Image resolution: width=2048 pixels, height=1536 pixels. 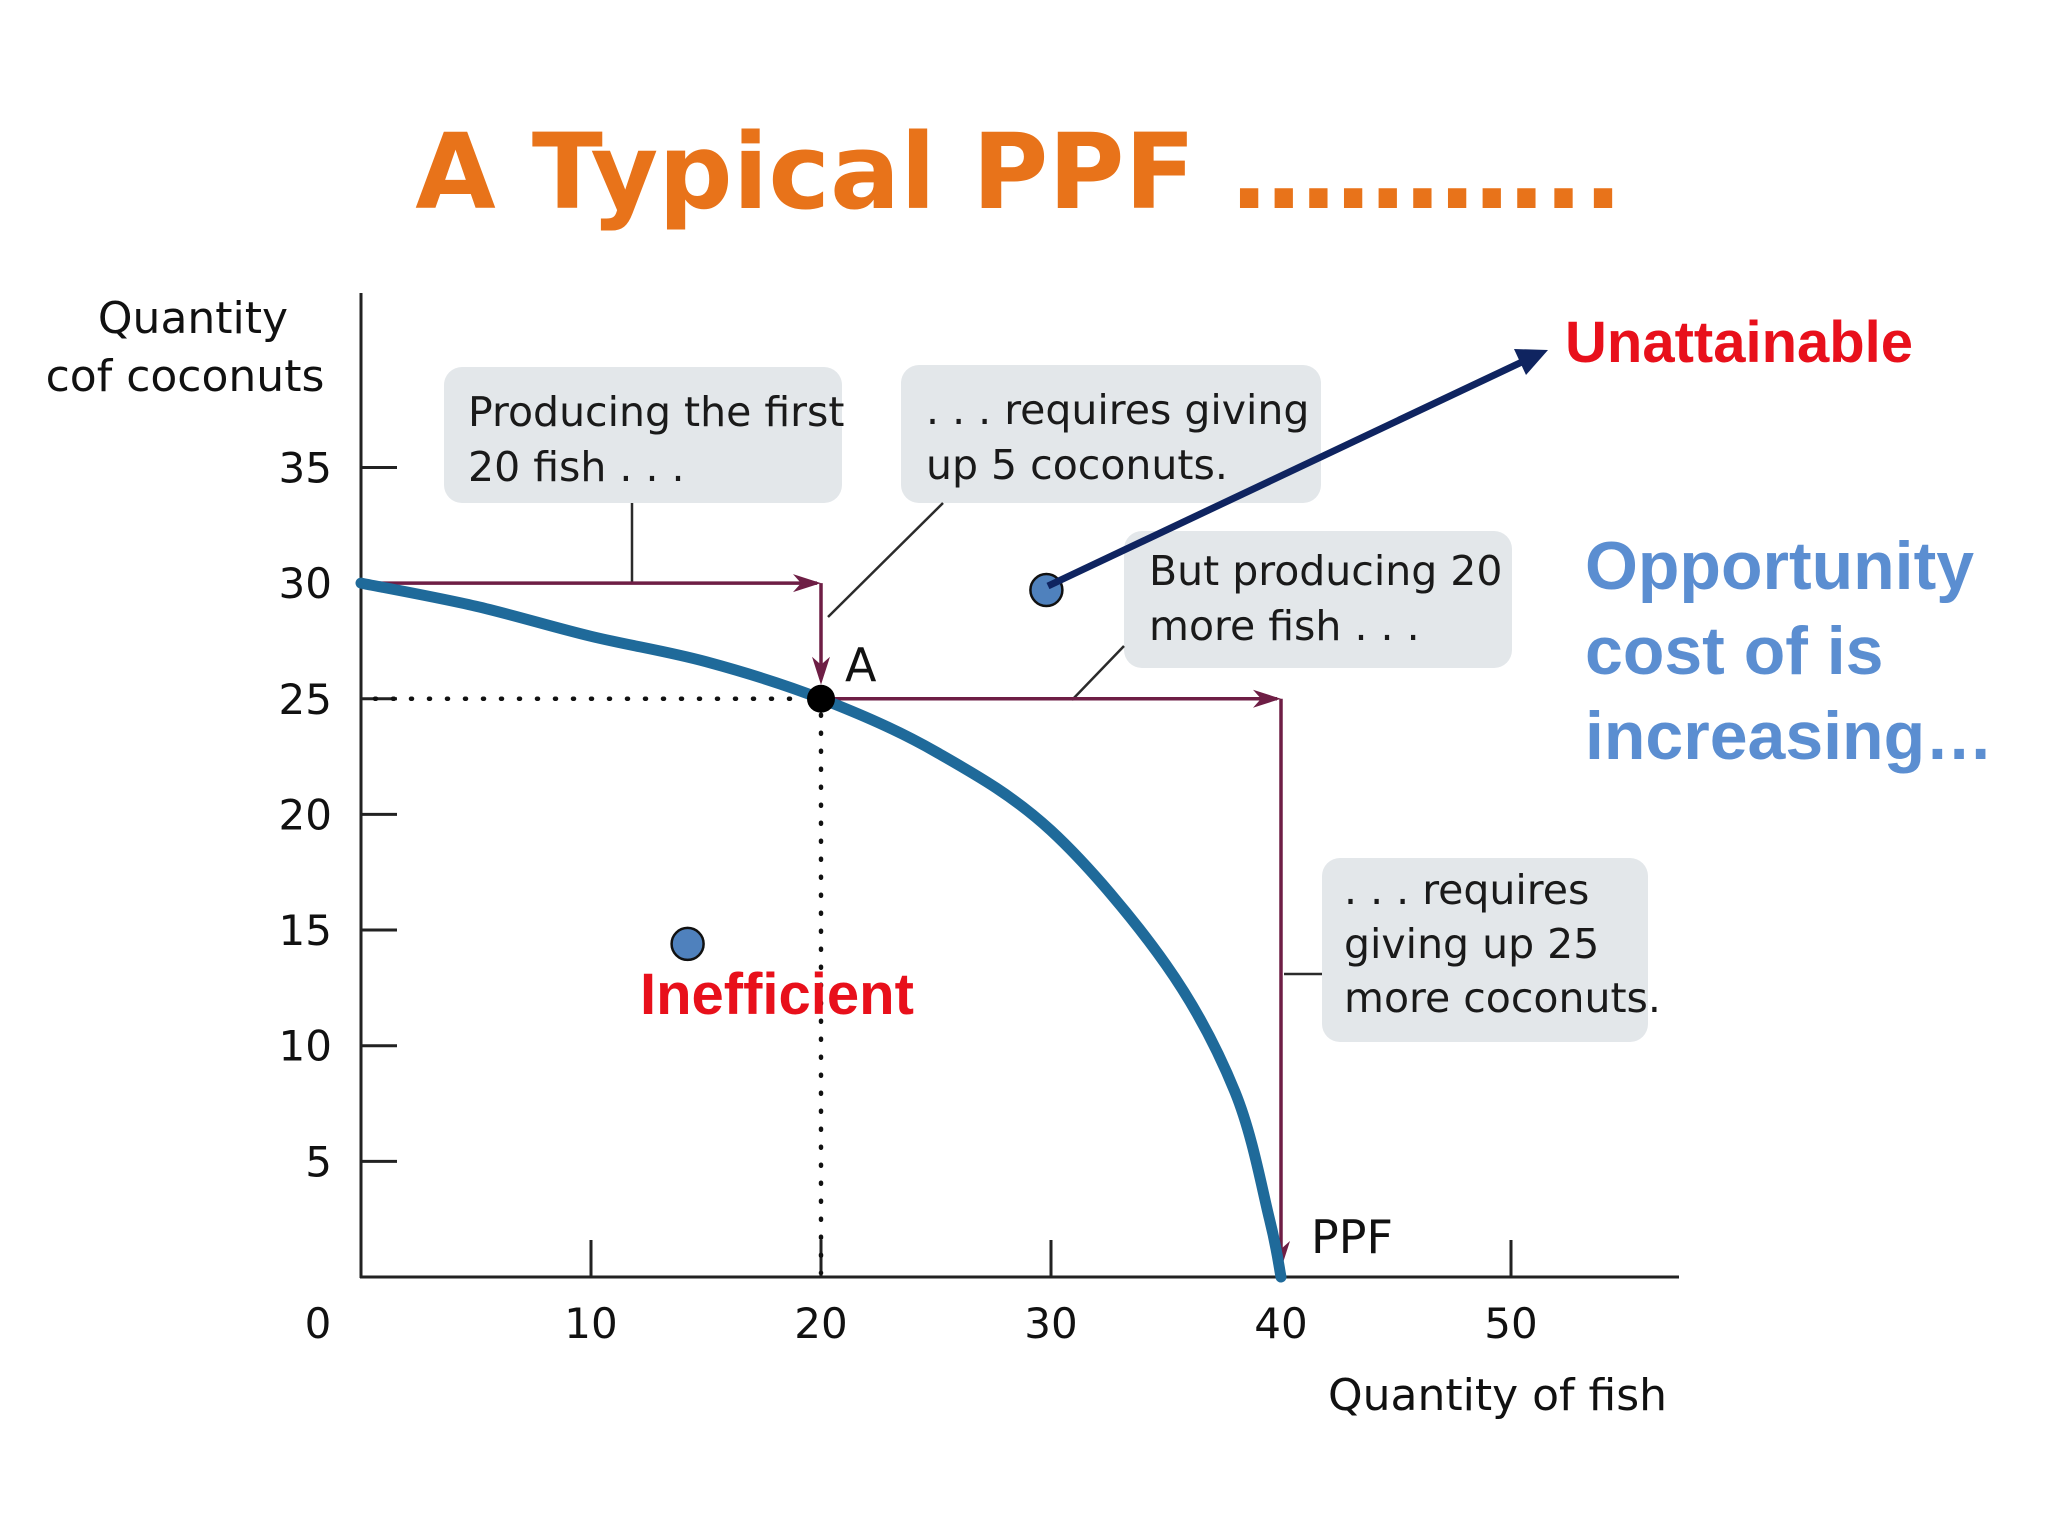 I want to click on unattainable-arrow-line, so click(x=1286, y=473).